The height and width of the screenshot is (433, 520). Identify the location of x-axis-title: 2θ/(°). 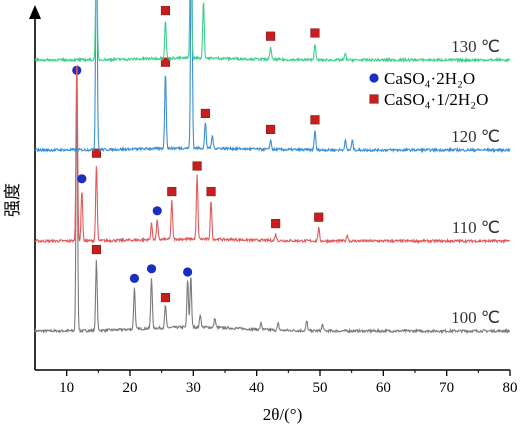
(283, 414).